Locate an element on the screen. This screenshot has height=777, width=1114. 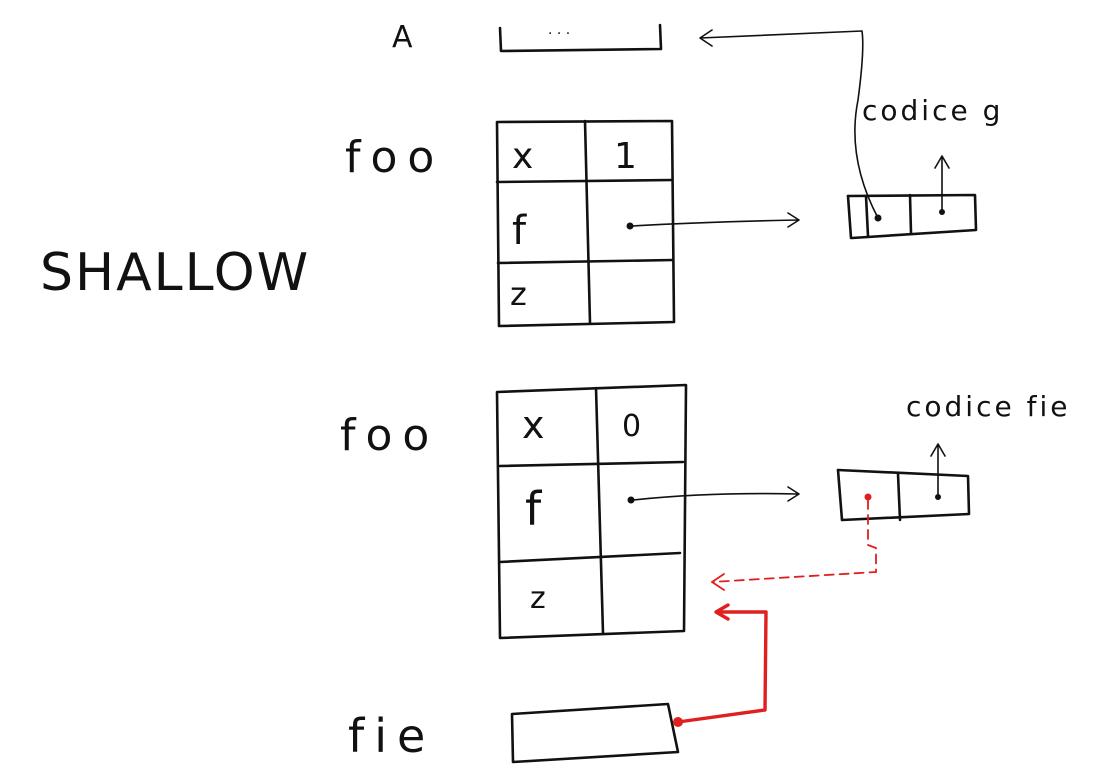
closure2-env-arrowhead is located at coordinates (718, 582).